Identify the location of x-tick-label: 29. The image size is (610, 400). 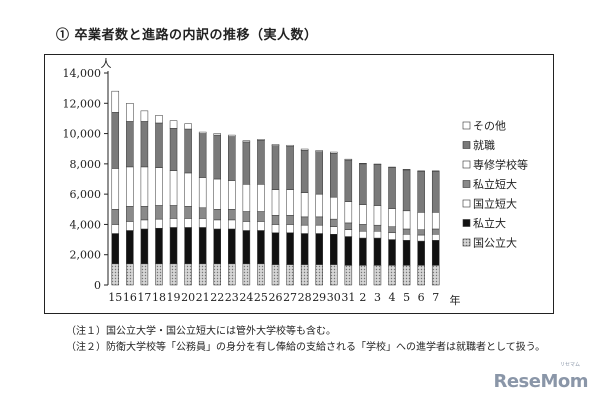
(319, 297).